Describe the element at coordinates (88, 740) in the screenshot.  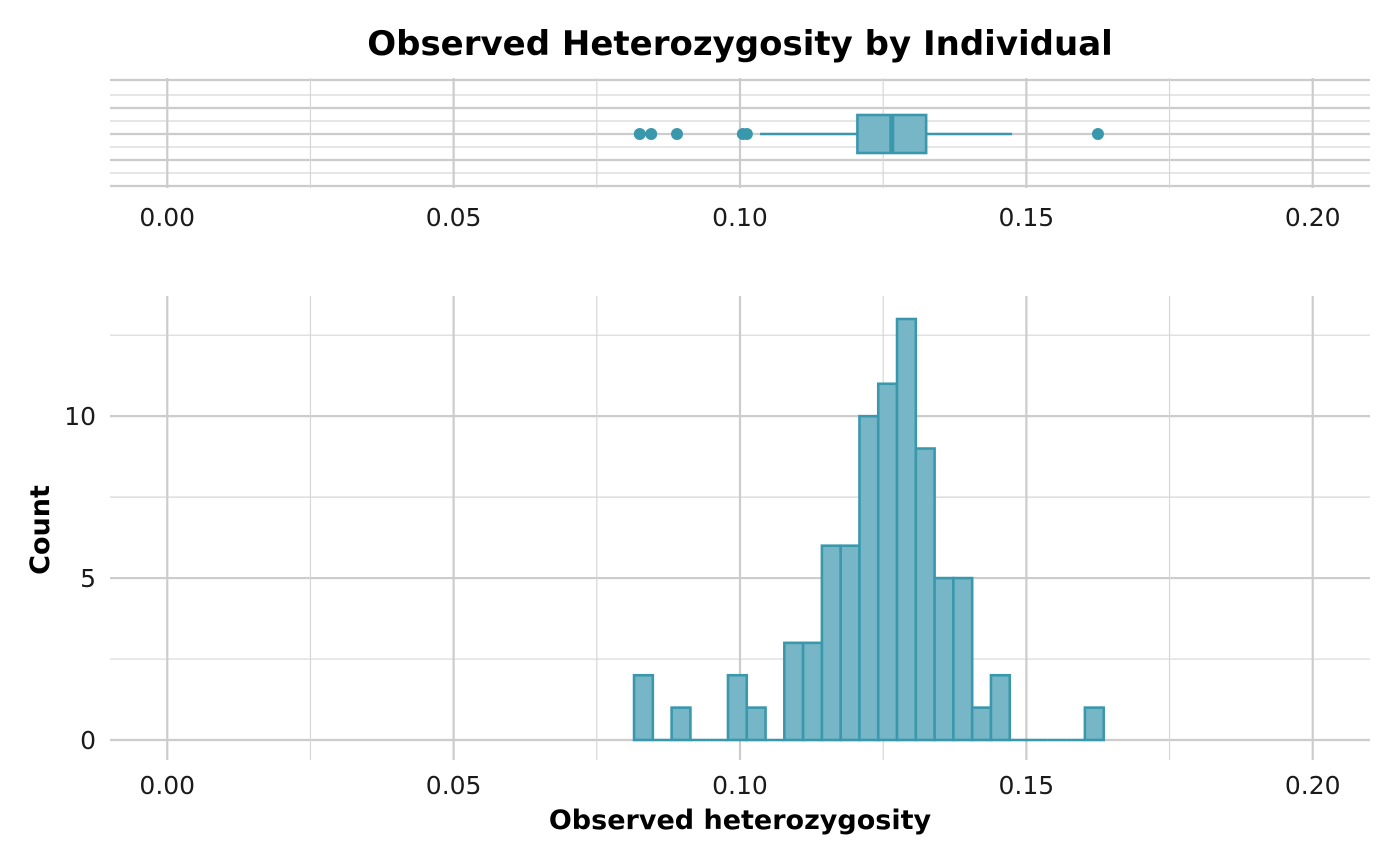
I see `hist-y-tick-label: 0` at that location.